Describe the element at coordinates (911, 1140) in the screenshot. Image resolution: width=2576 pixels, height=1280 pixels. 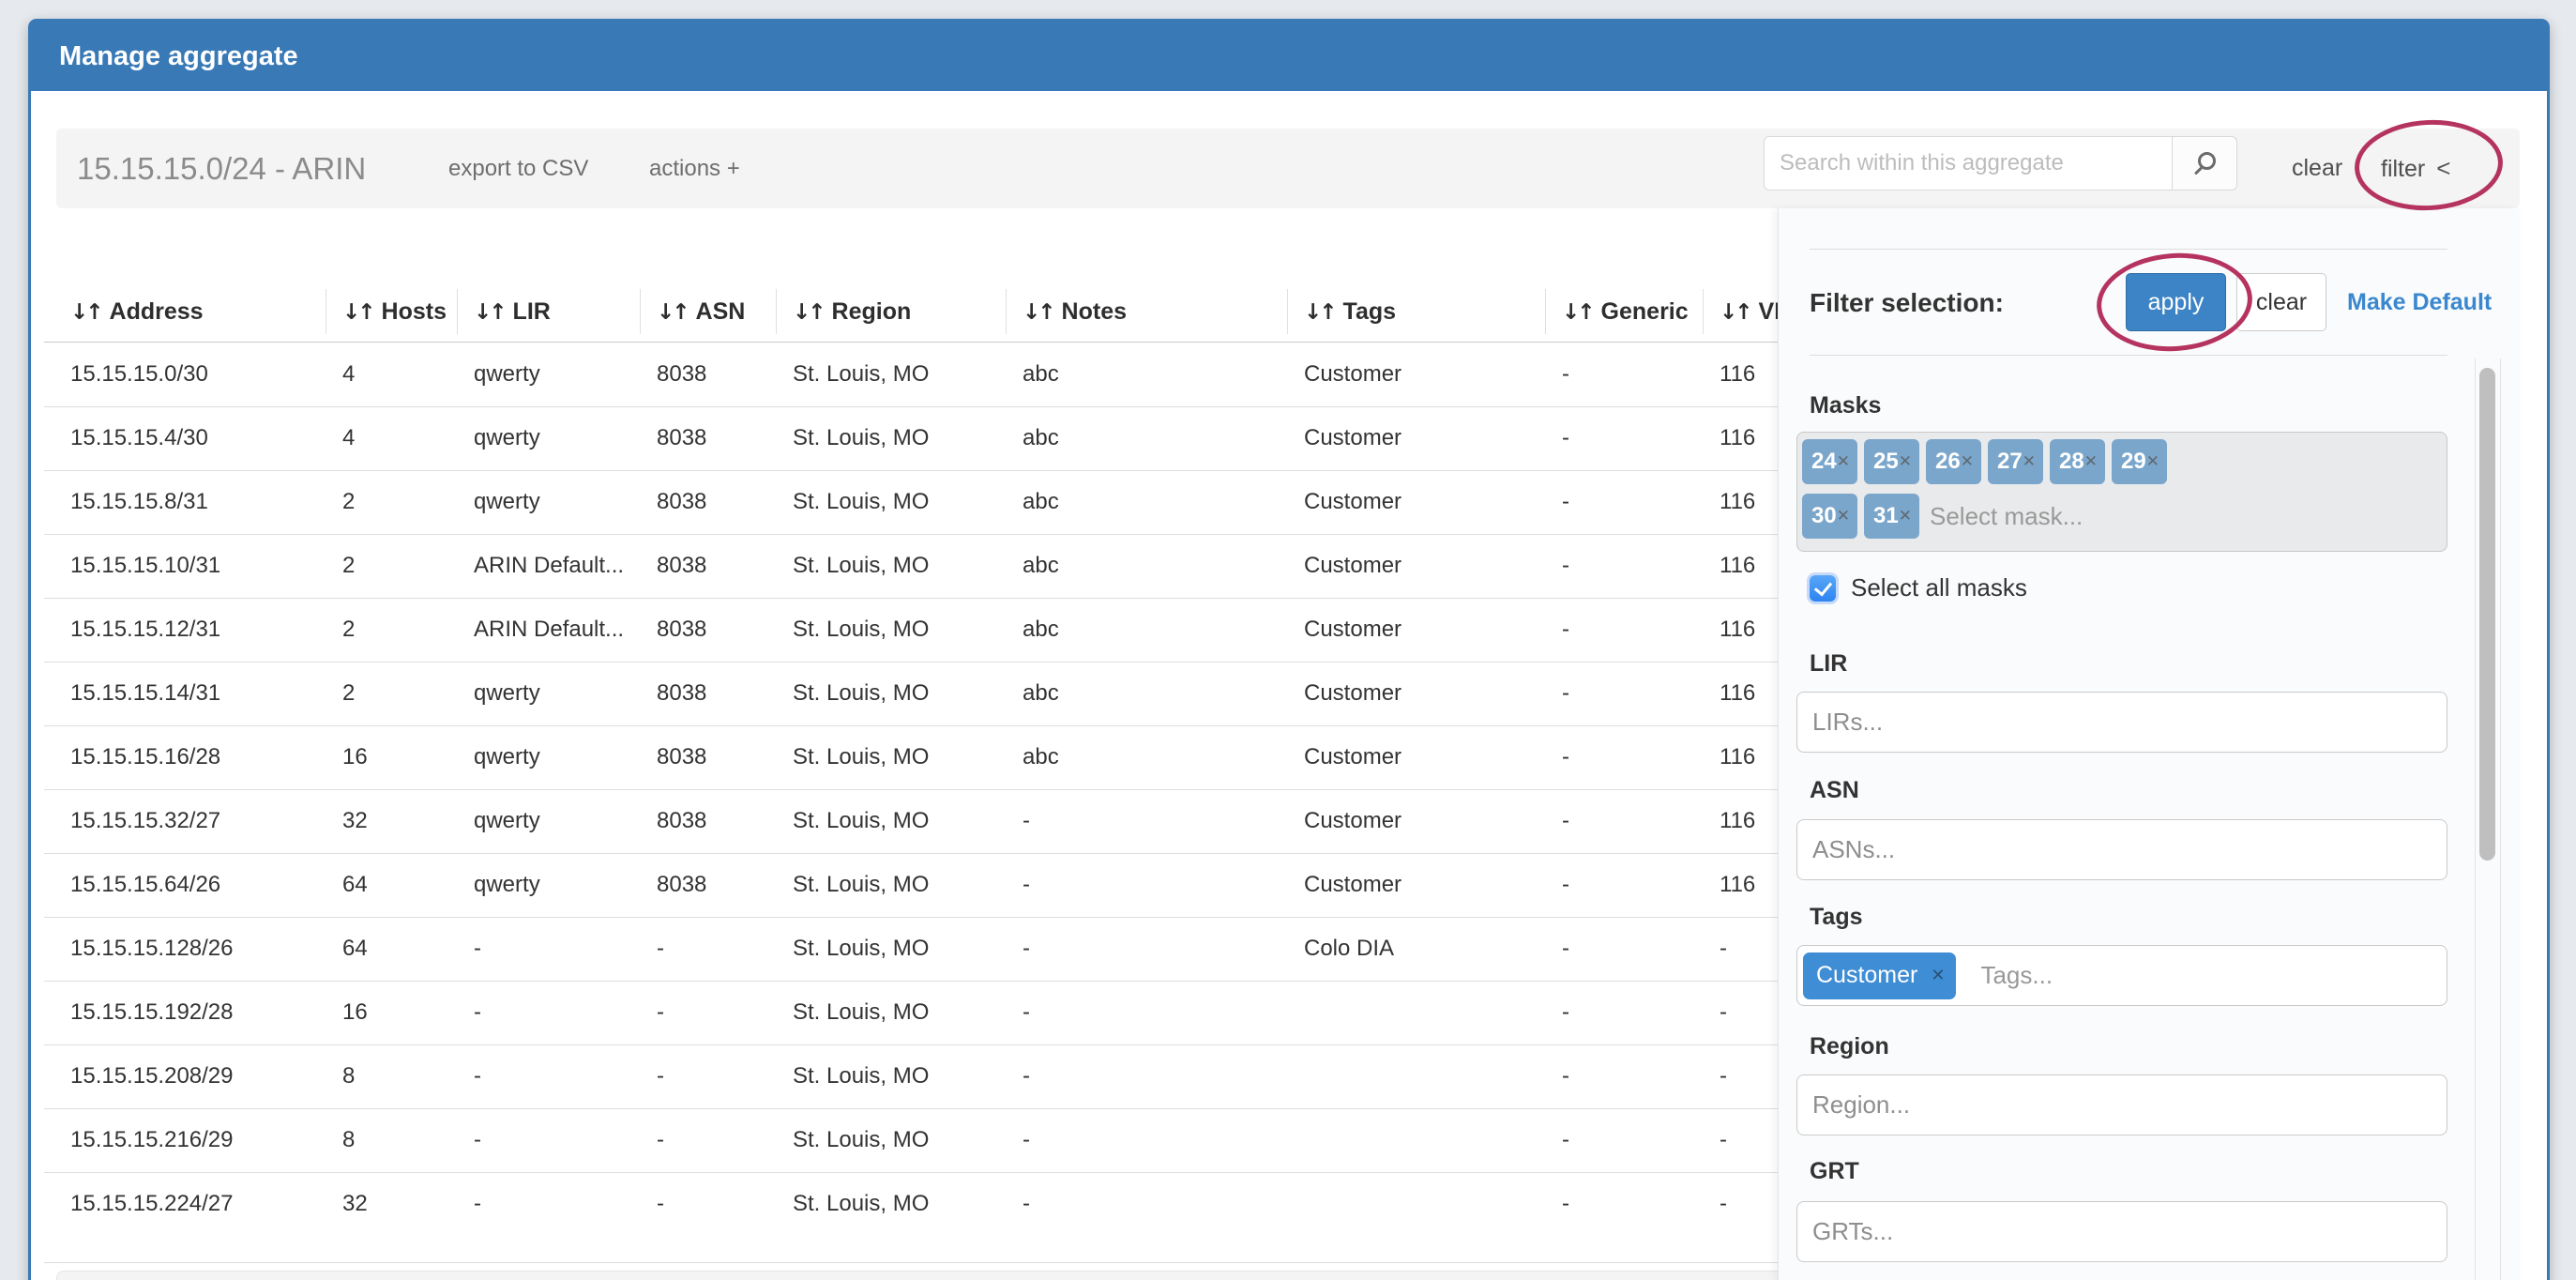
I see `table-row: 15.15.15.216/29 8 - - St. Louis, MO - - -` at that location.